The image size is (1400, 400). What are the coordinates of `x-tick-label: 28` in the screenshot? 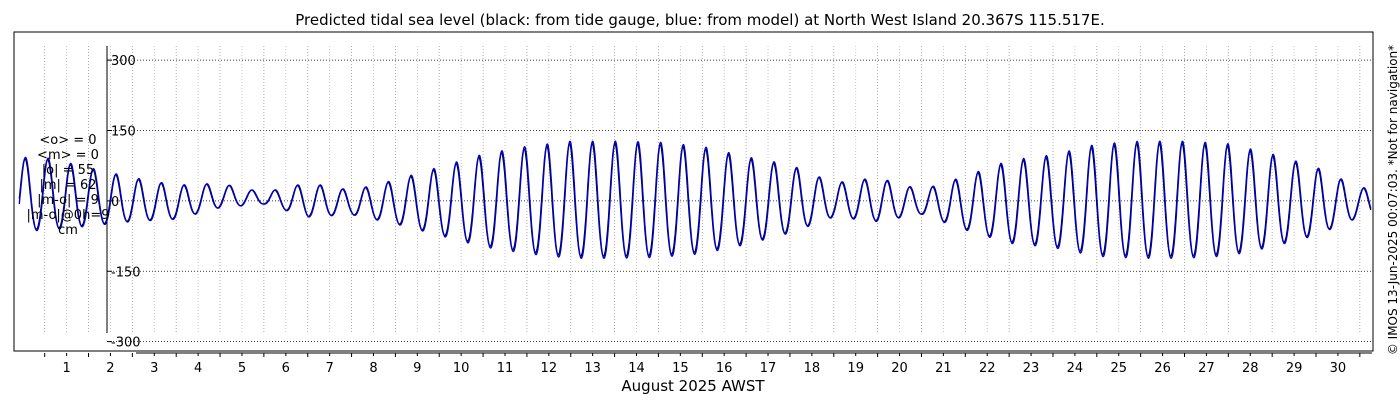 It's located at (1250, 368).